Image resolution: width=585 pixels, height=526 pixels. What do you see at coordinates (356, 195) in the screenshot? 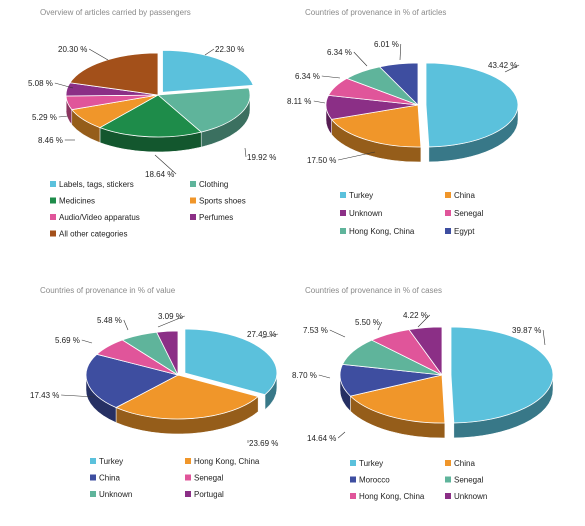
I see `legend-item-turkey: Turkey` at bounding box center [356, 195].